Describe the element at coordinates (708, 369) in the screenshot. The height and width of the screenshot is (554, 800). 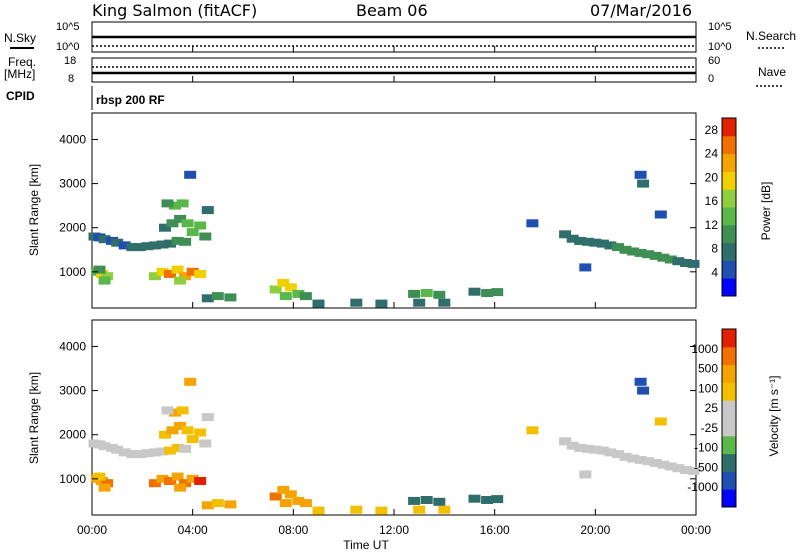
I see `colorbar-tick-label: 500` at that location.